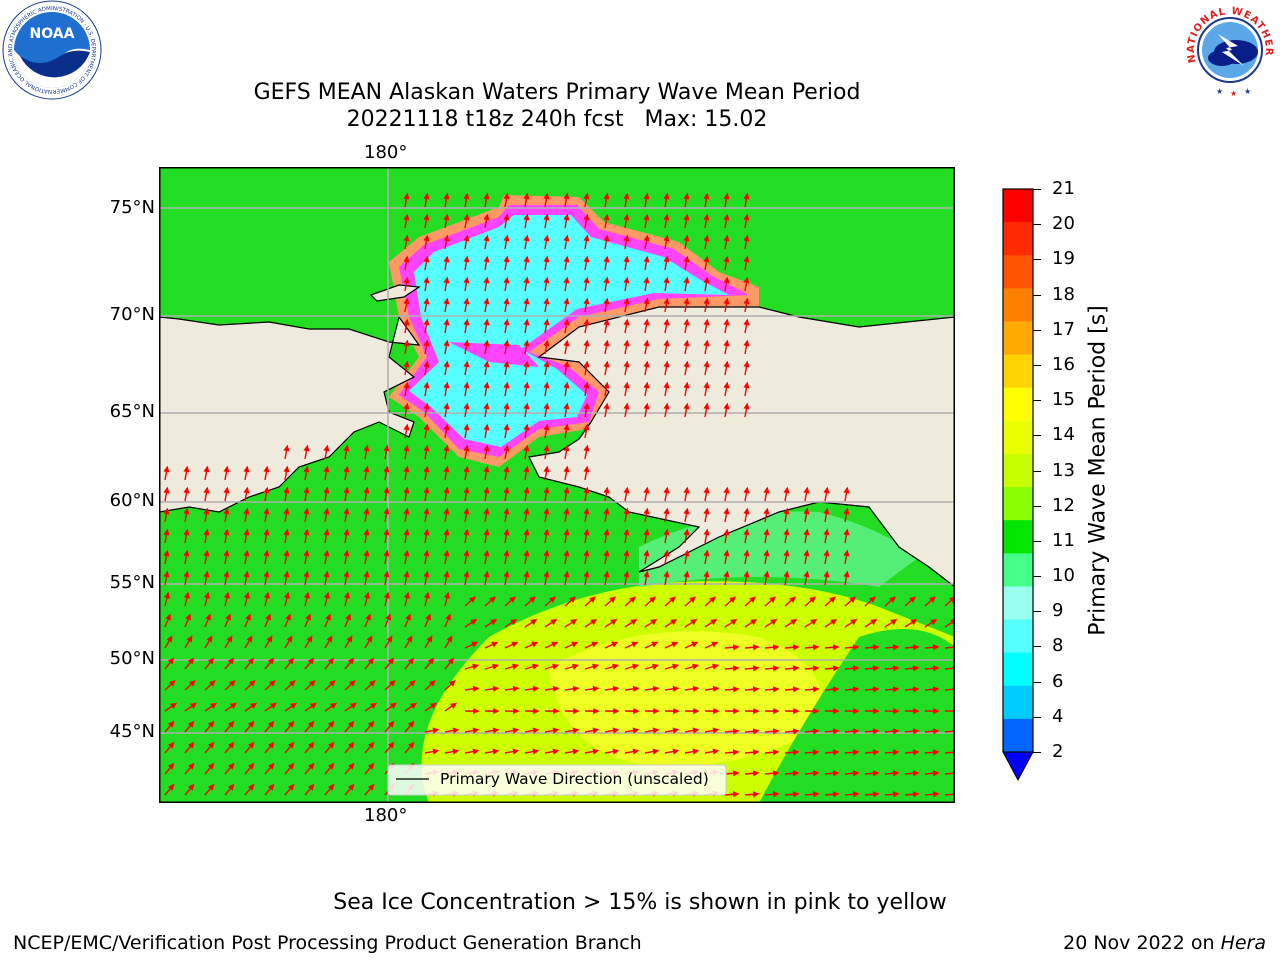 The width and height of the screenshot is (1280, 960). Describe the element at coordinates (1063, 364) in the screenshot. I see `colorbar-tick-label: 16` at that location.